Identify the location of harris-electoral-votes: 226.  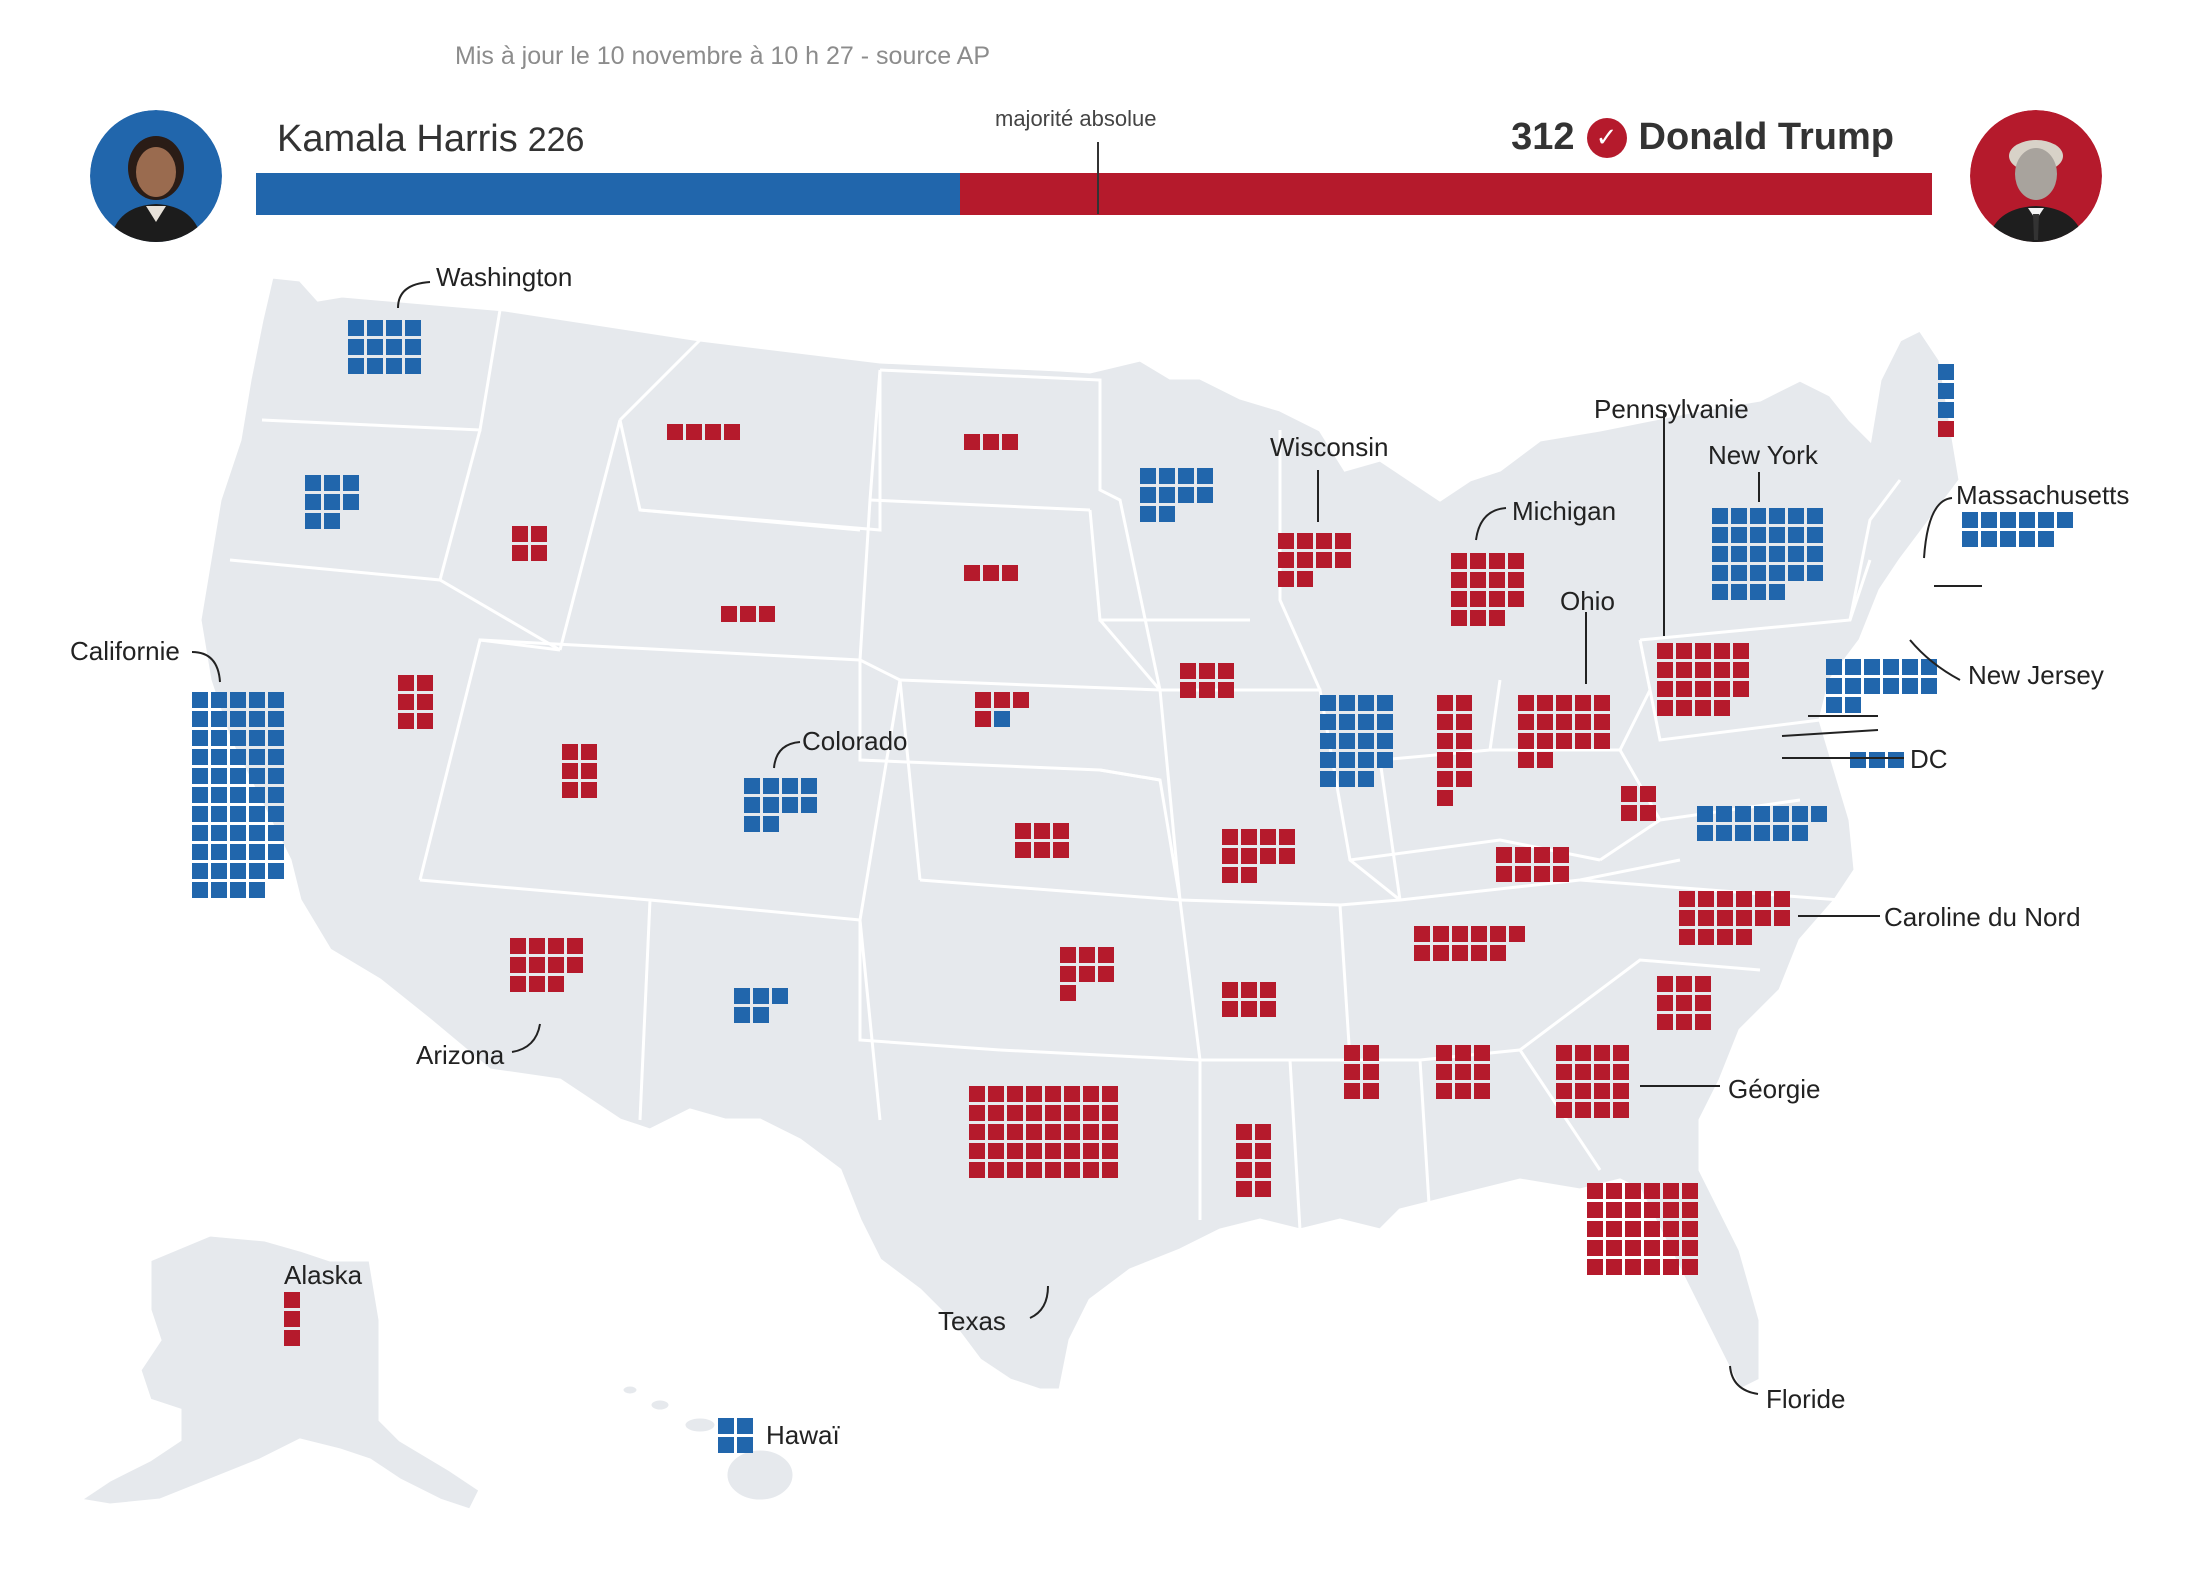
(556, 140).